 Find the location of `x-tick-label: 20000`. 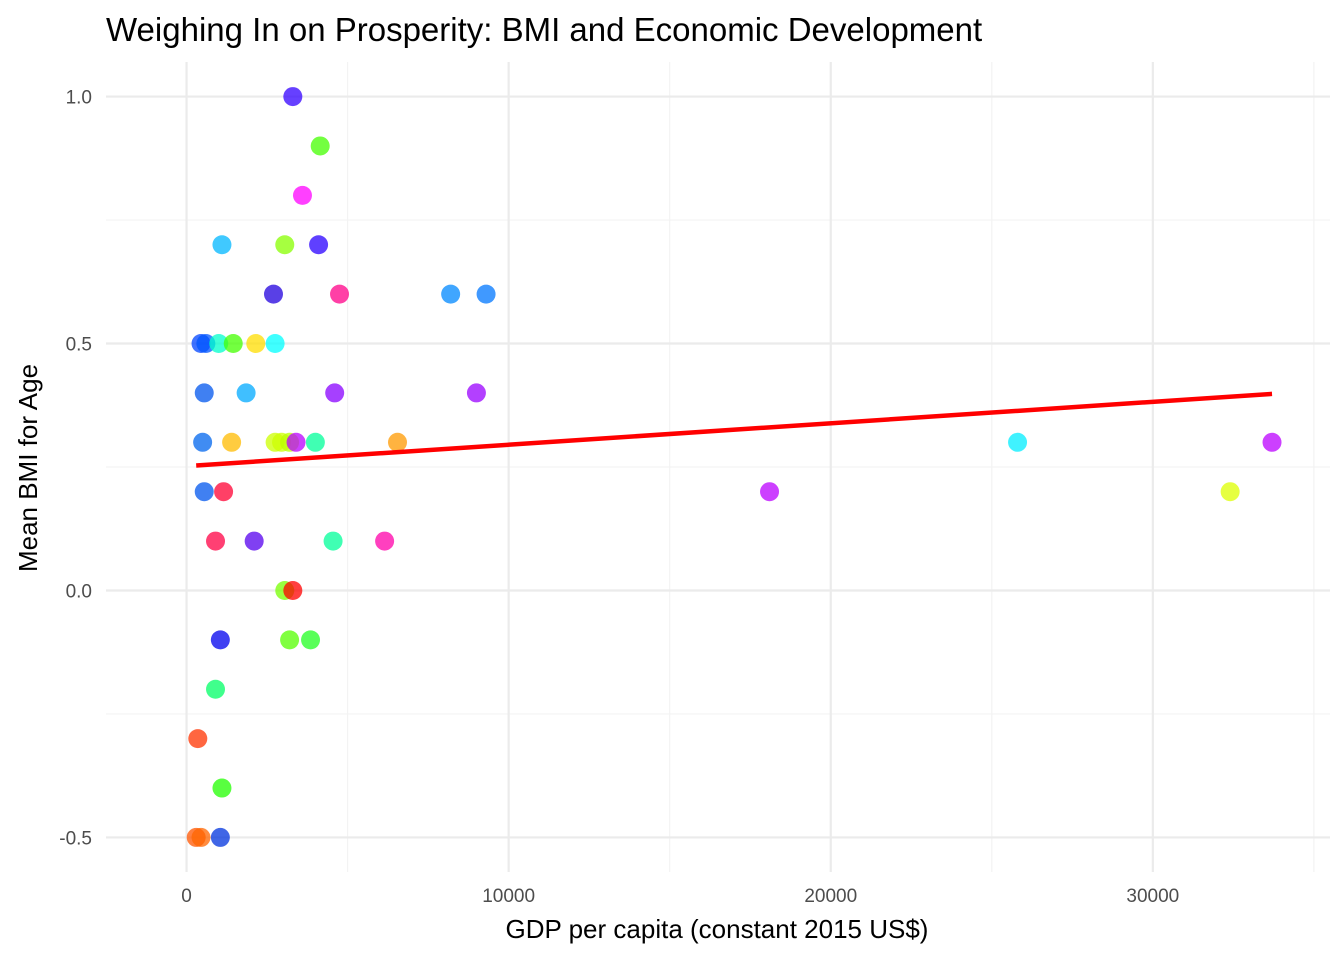

x-tick-label: 20000 is located at coordinates (830, 896).